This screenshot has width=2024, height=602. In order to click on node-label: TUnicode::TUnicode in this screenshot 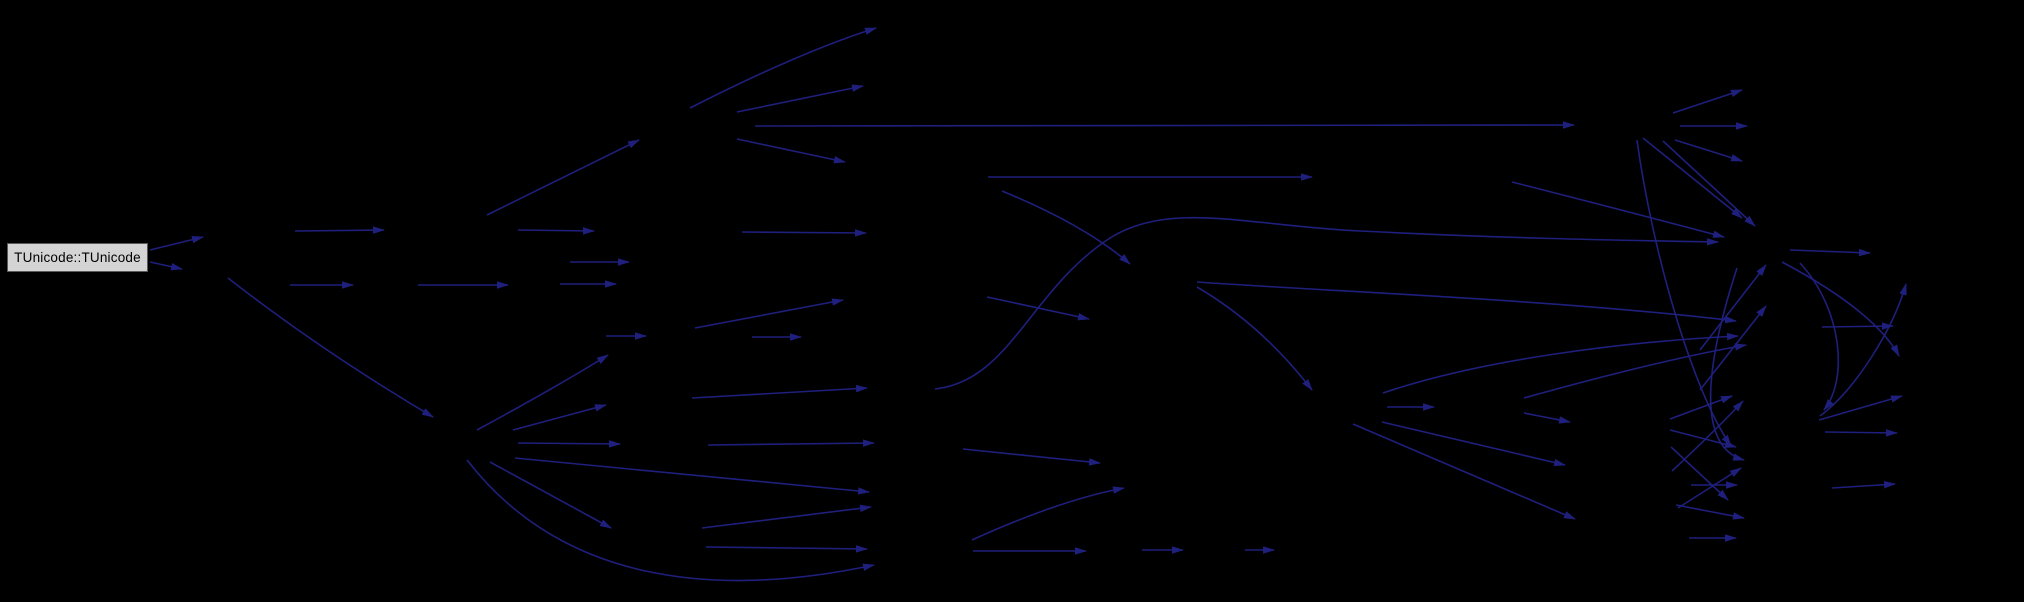, I will do `click(77, 257)`.